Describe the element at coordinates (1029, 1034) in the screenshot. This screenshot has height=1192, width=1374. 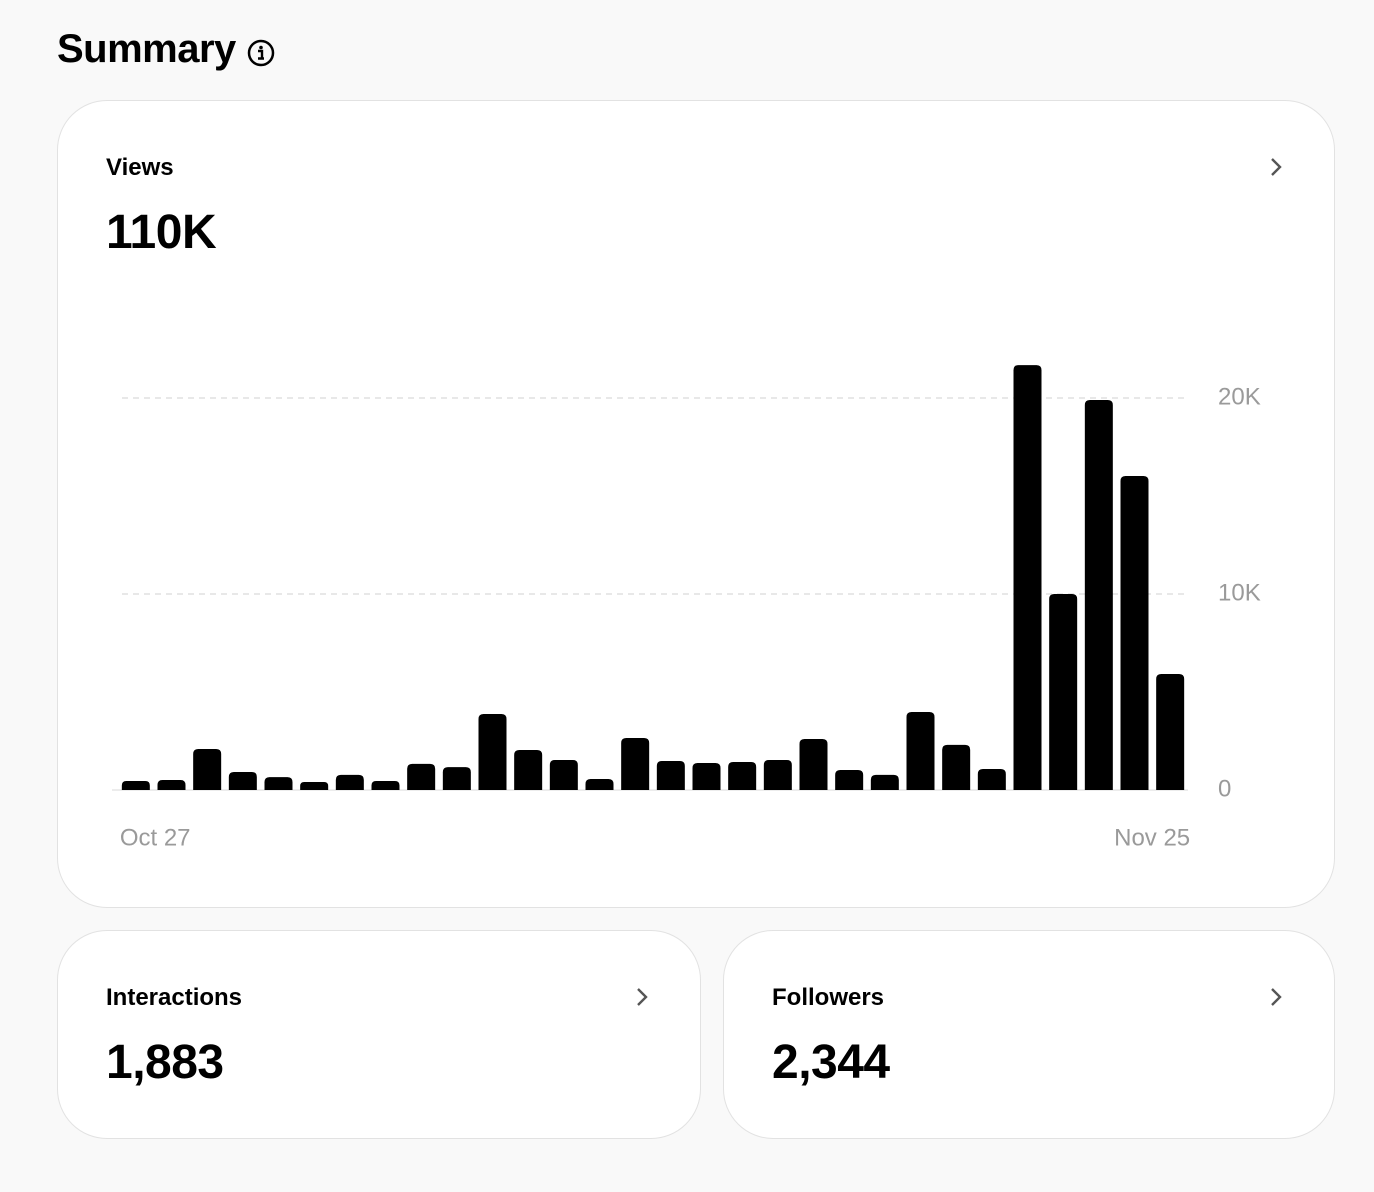
I see `followers-card: Followers 2,344` at that location.